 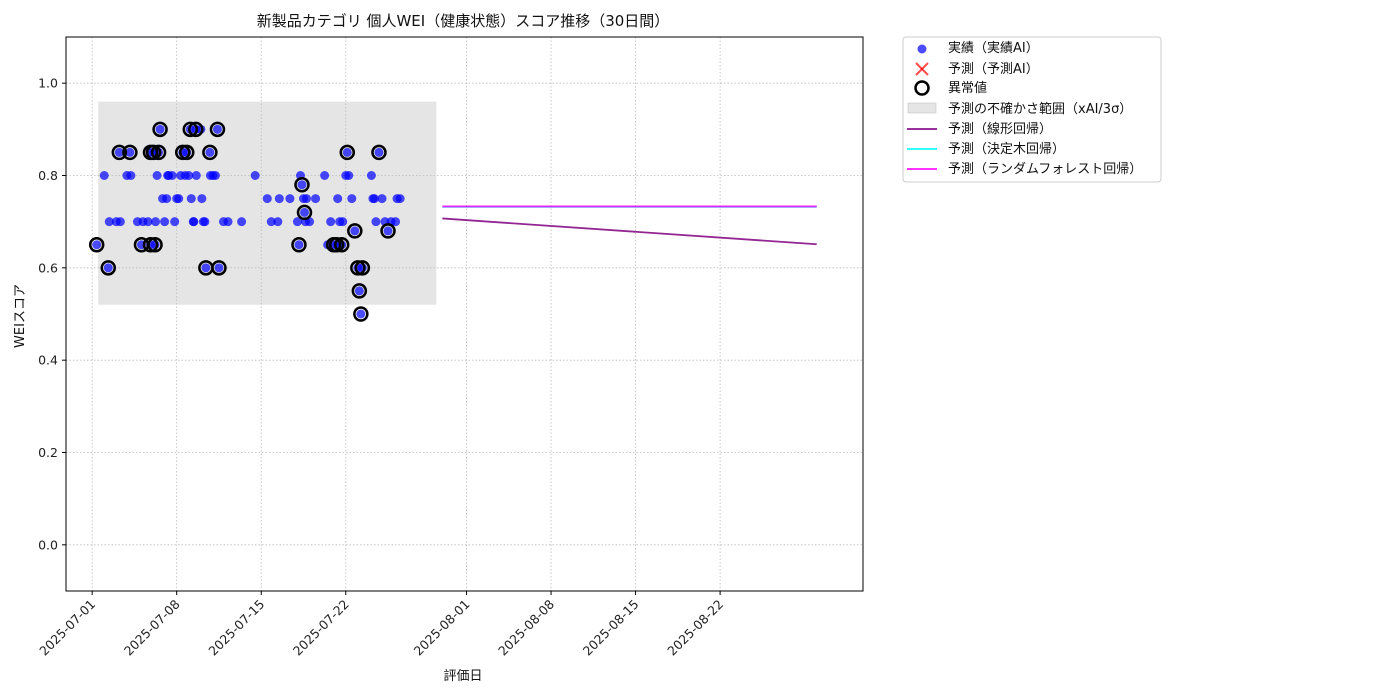 What do you see at coordinates (48, 267) in the screenshot?
I see `y-tick-label: 0.6` at bounding box center [48, 267].